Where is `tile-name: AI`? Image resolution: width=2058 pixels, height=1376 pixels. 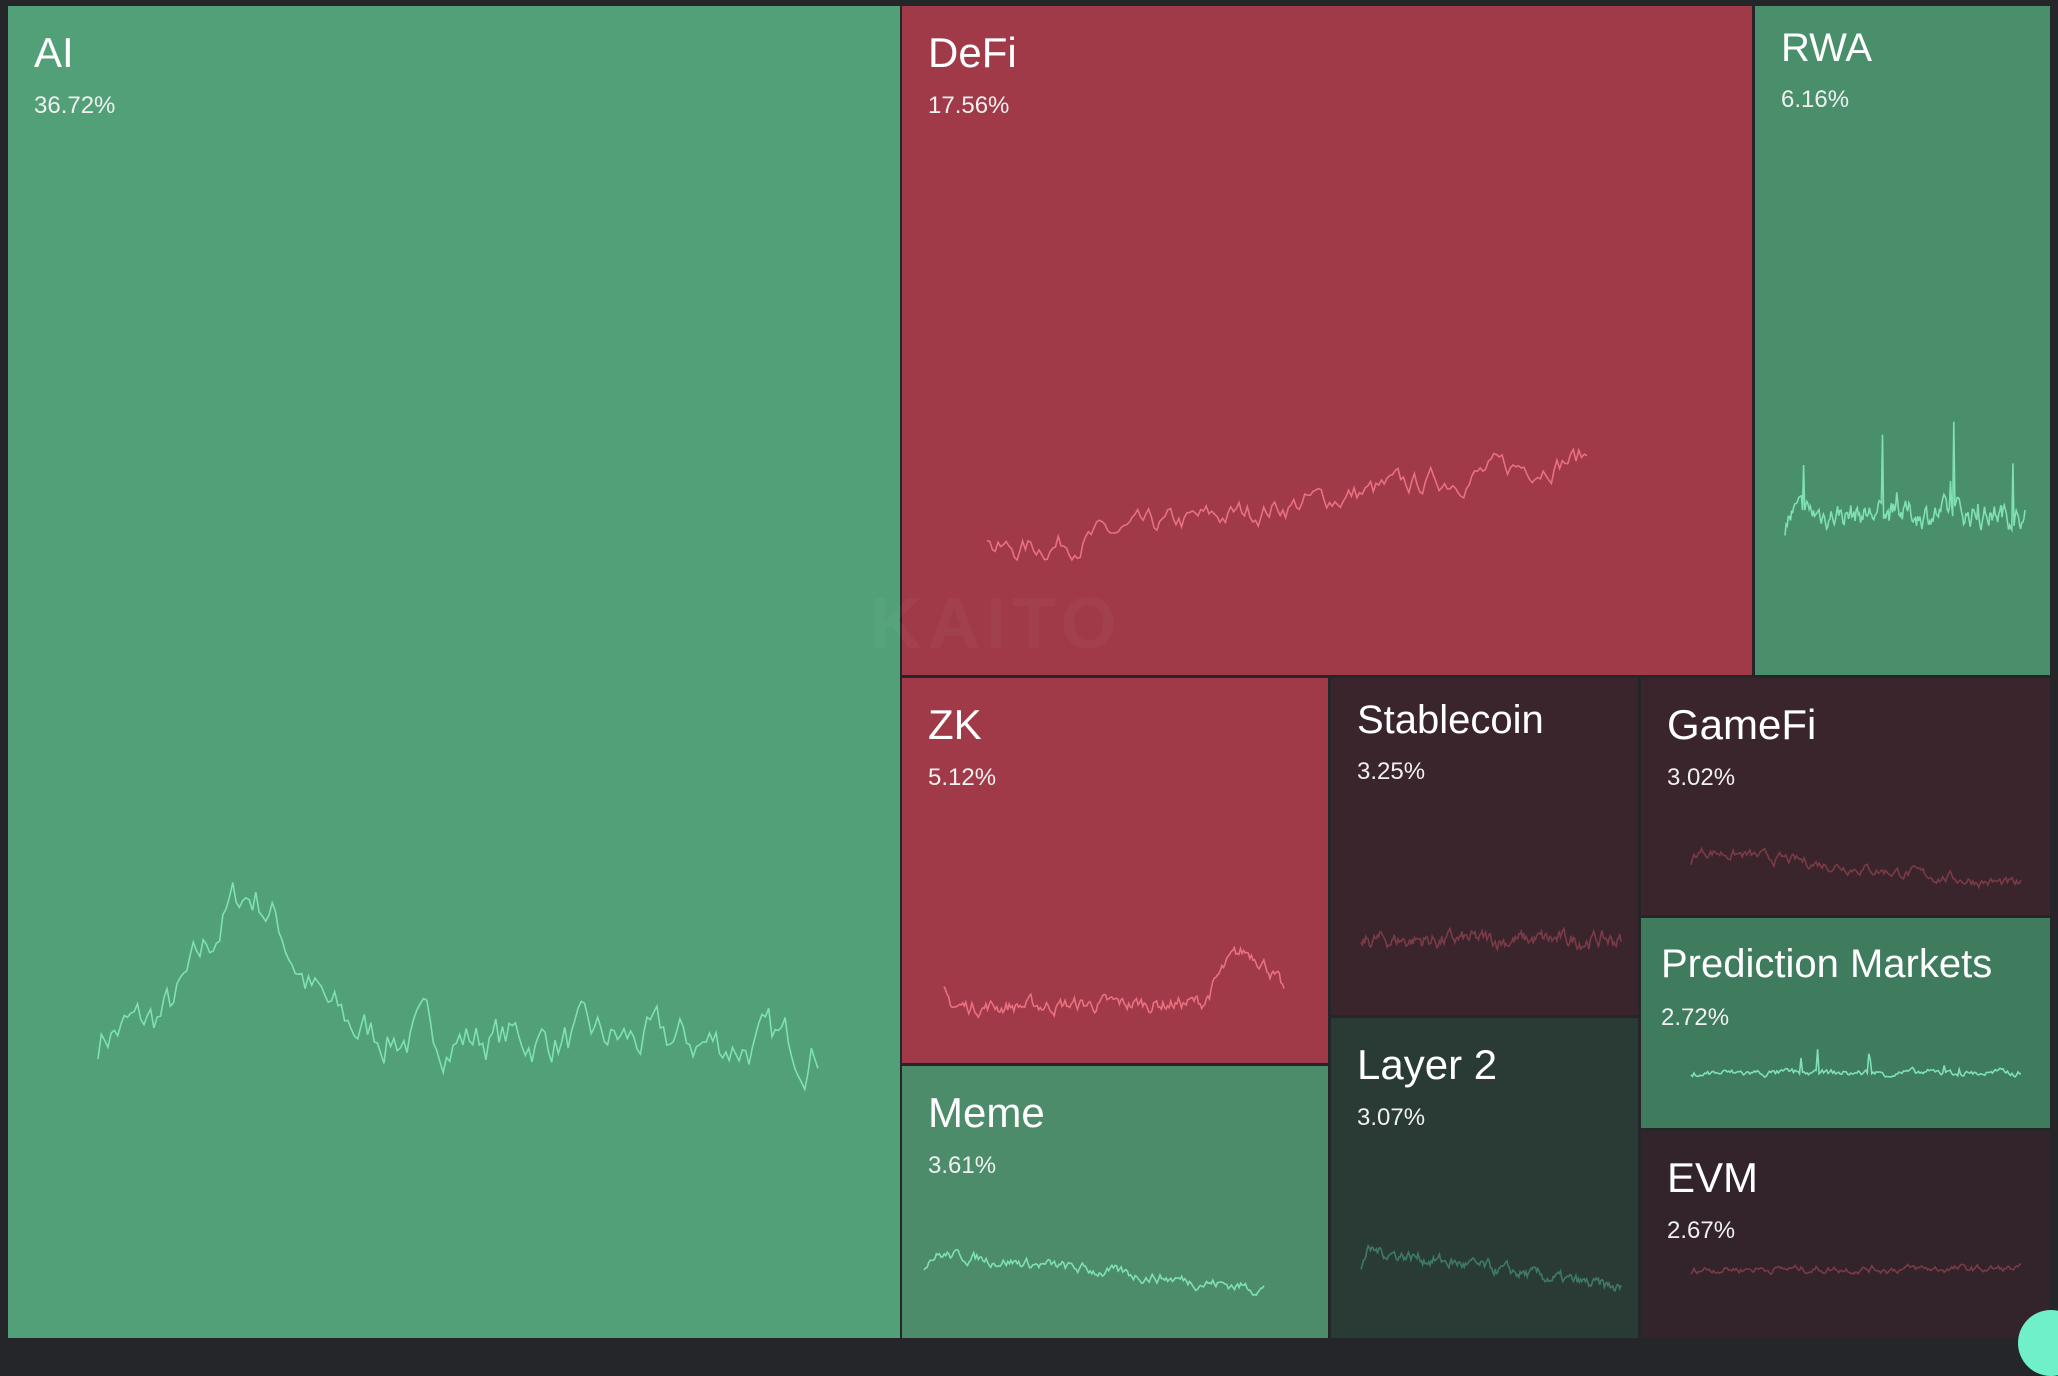
tile-name: AI is located at coordinates (54, 52).